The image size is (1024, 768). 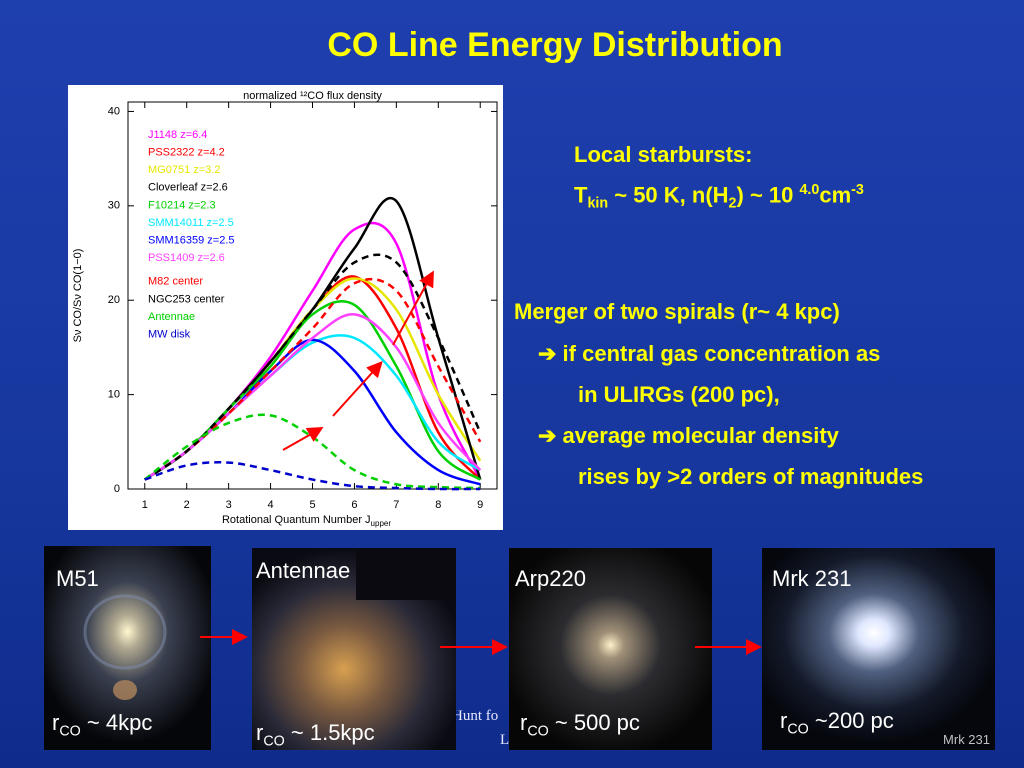 I want to click on chart-title: normalized ¹²CO flux density, so click(x=312, y=96).